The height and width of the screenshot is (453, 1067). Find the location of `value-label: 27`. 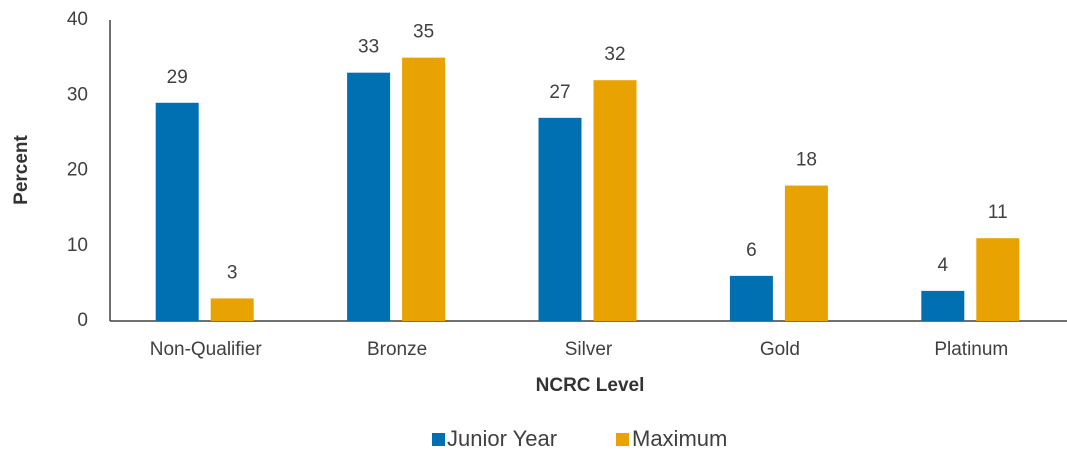

value-label: 27 is located at coordinates (559, 92).